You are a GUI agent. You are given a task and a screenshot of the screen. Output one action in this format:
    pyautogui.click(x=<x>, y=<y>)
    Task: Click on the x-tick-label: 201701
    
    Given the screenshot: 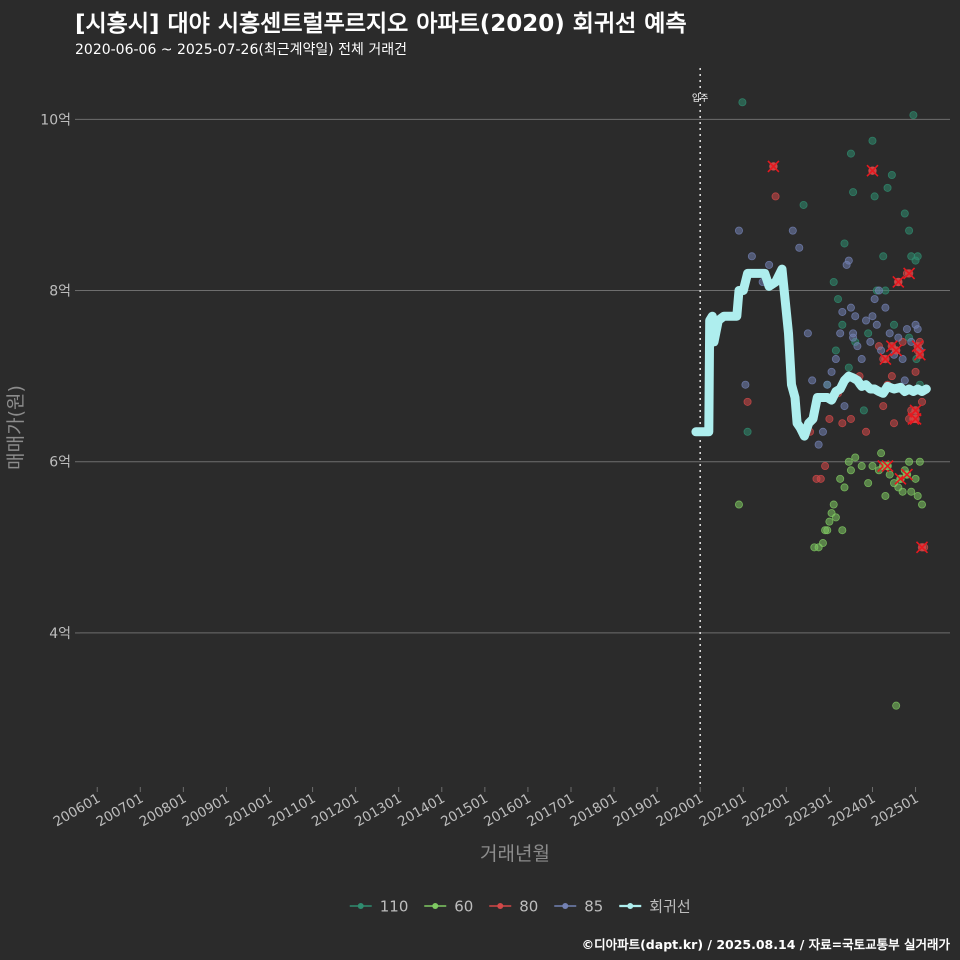 What is the action you would take?
    pyautogui.click(x=550, y=811)
    